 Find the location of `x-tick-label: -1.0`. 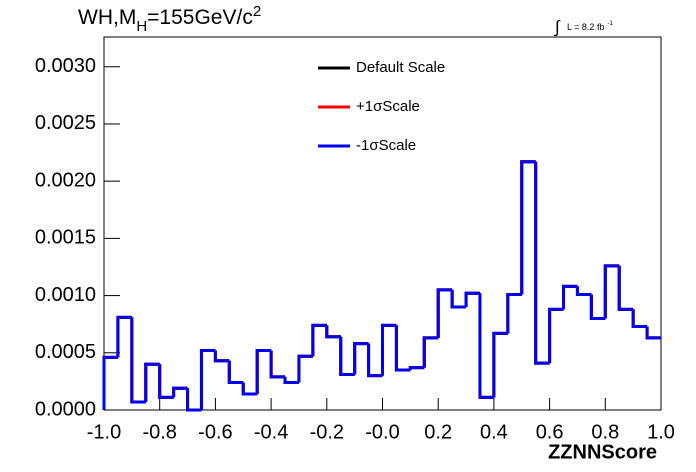

x-tick-label: -1.0 is located at coordinates (104, 432).